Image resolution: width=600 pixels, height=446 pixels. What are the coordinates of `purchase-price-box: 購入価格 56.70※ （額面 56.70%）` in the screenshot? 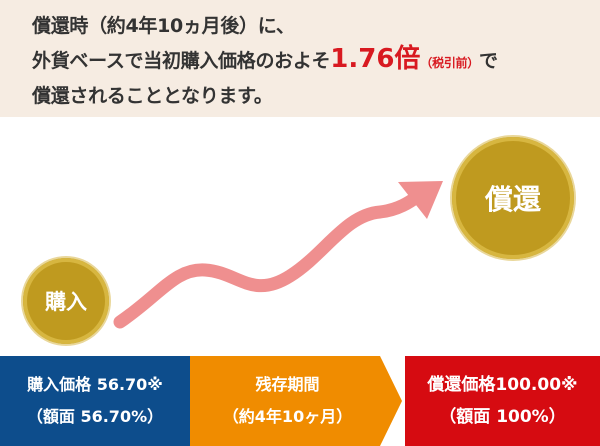 It's located at (95, 401).